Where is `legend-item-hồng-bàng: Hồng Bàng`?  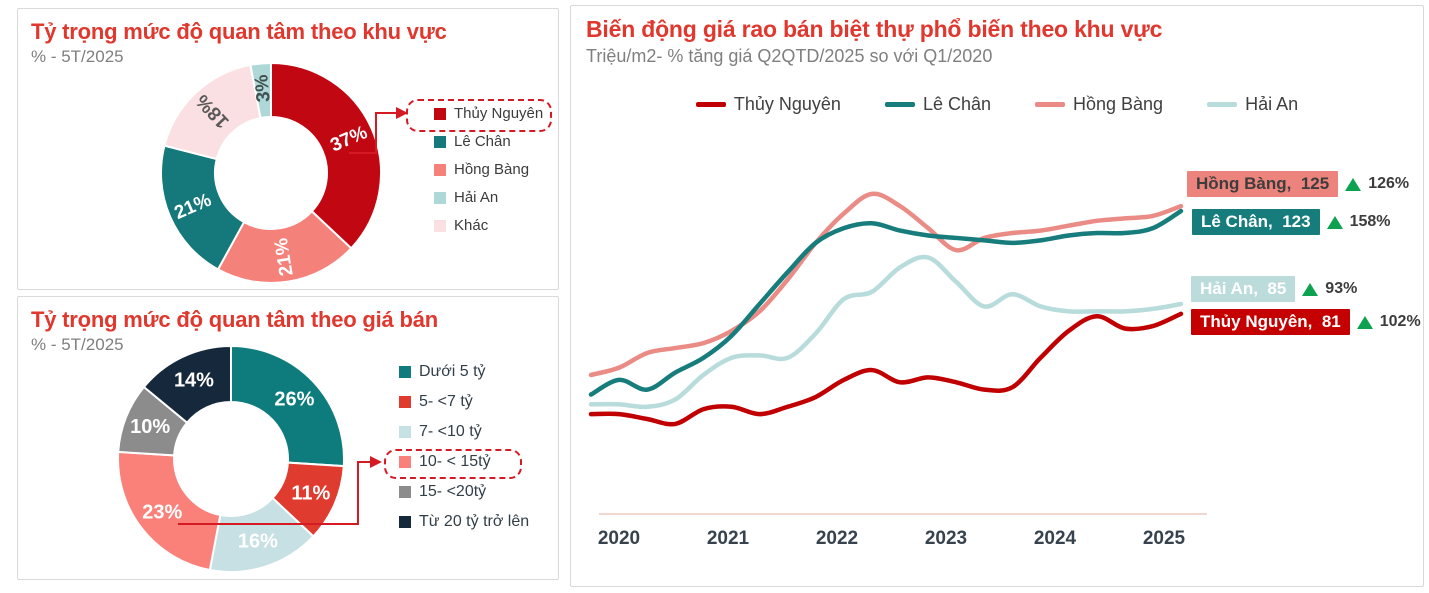
legend-item-hồng-bàng: Hồng Bàng is located at coordinates (481, 169).